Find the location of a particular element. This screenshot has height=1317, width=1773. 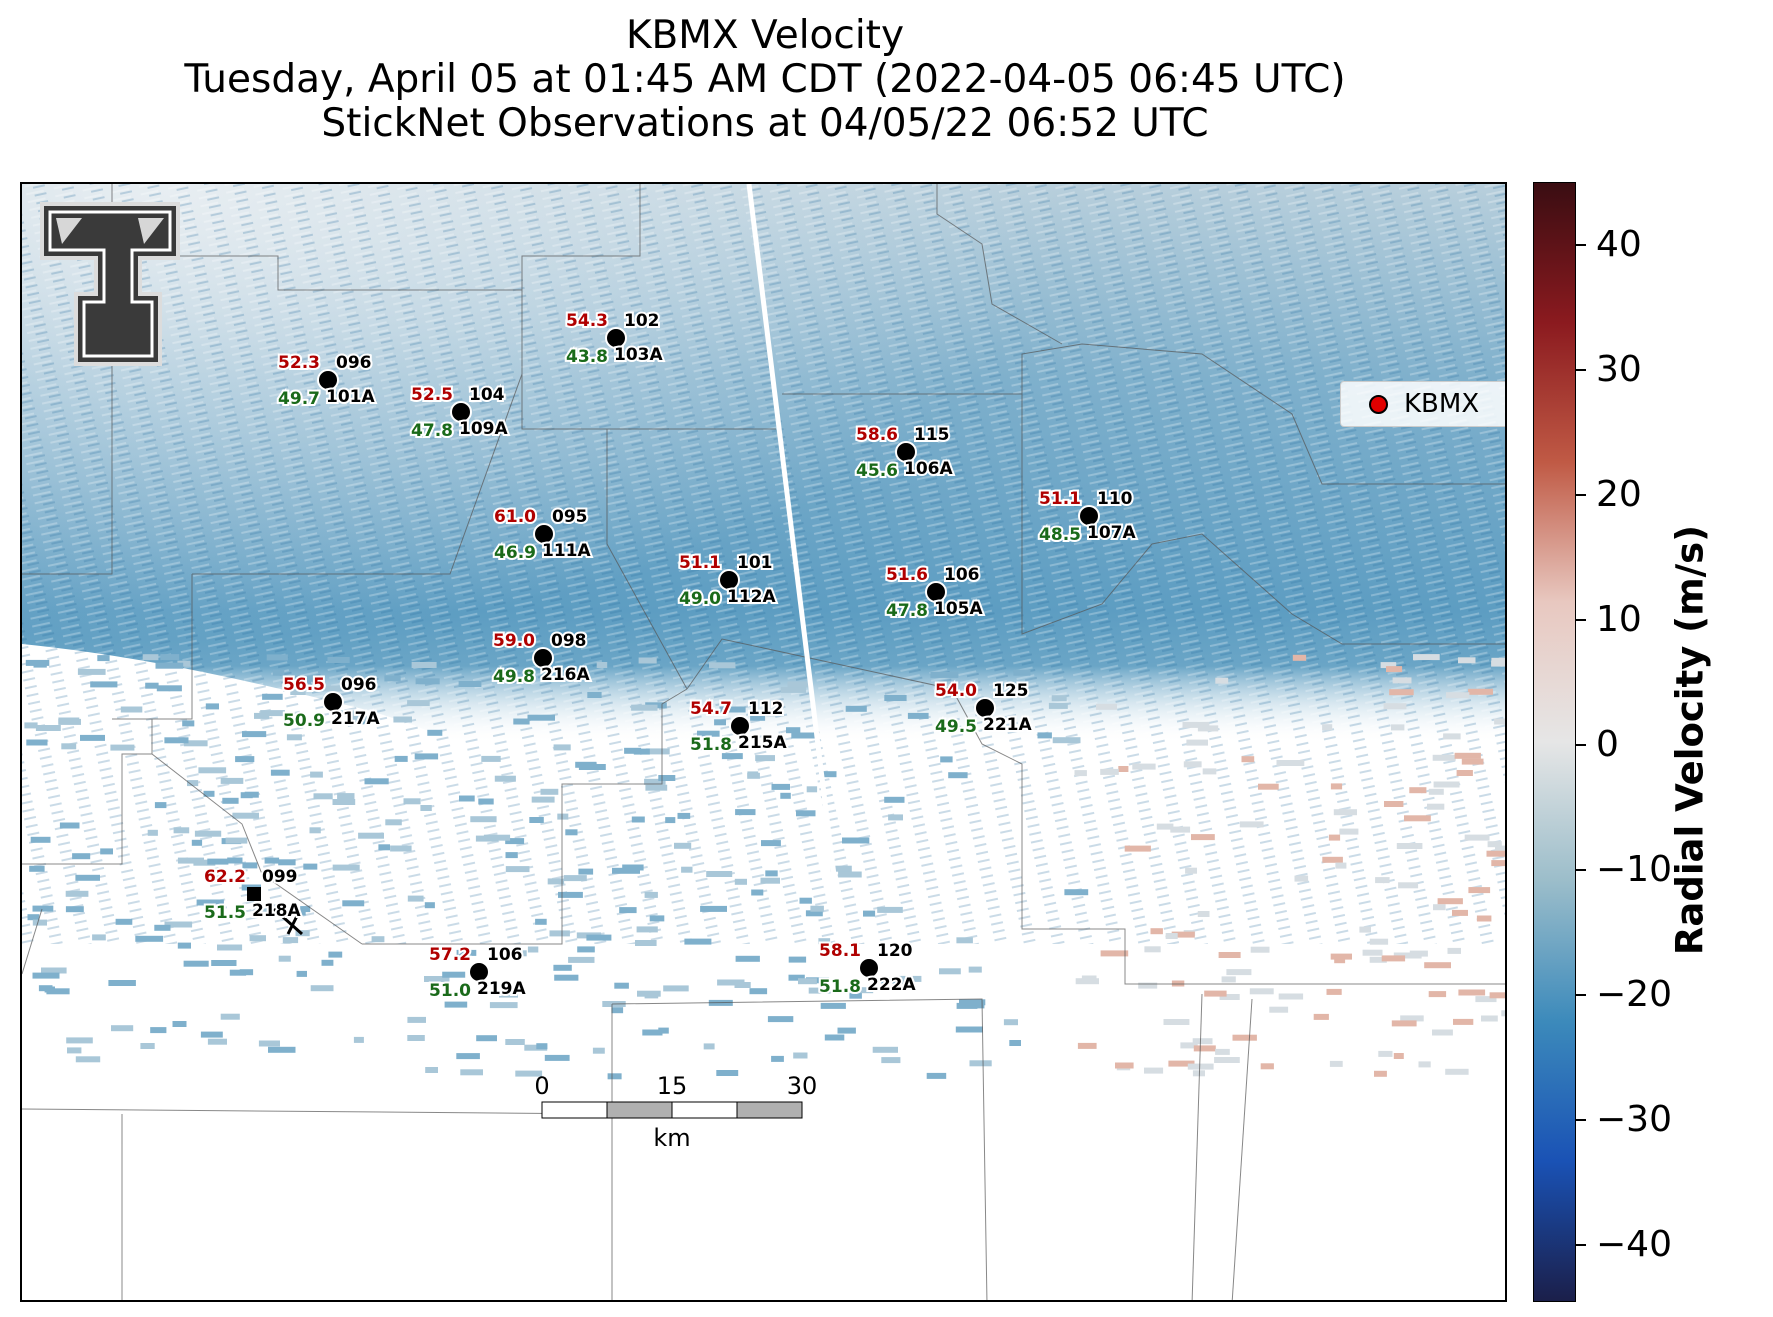

scale-bar: 0 15 30 km is located at coordinates (675, 1112).